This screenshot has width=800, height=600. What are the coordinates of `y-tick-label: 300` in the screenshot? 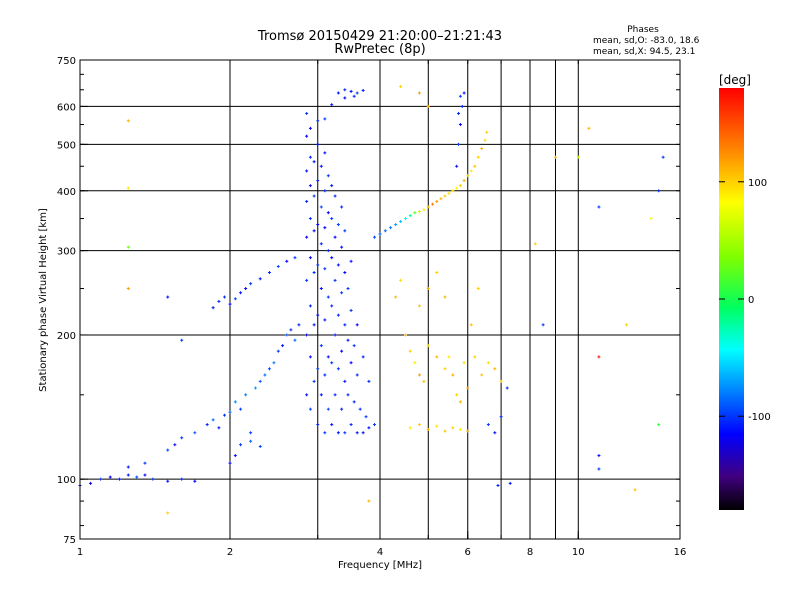 It's located at (66, 252).